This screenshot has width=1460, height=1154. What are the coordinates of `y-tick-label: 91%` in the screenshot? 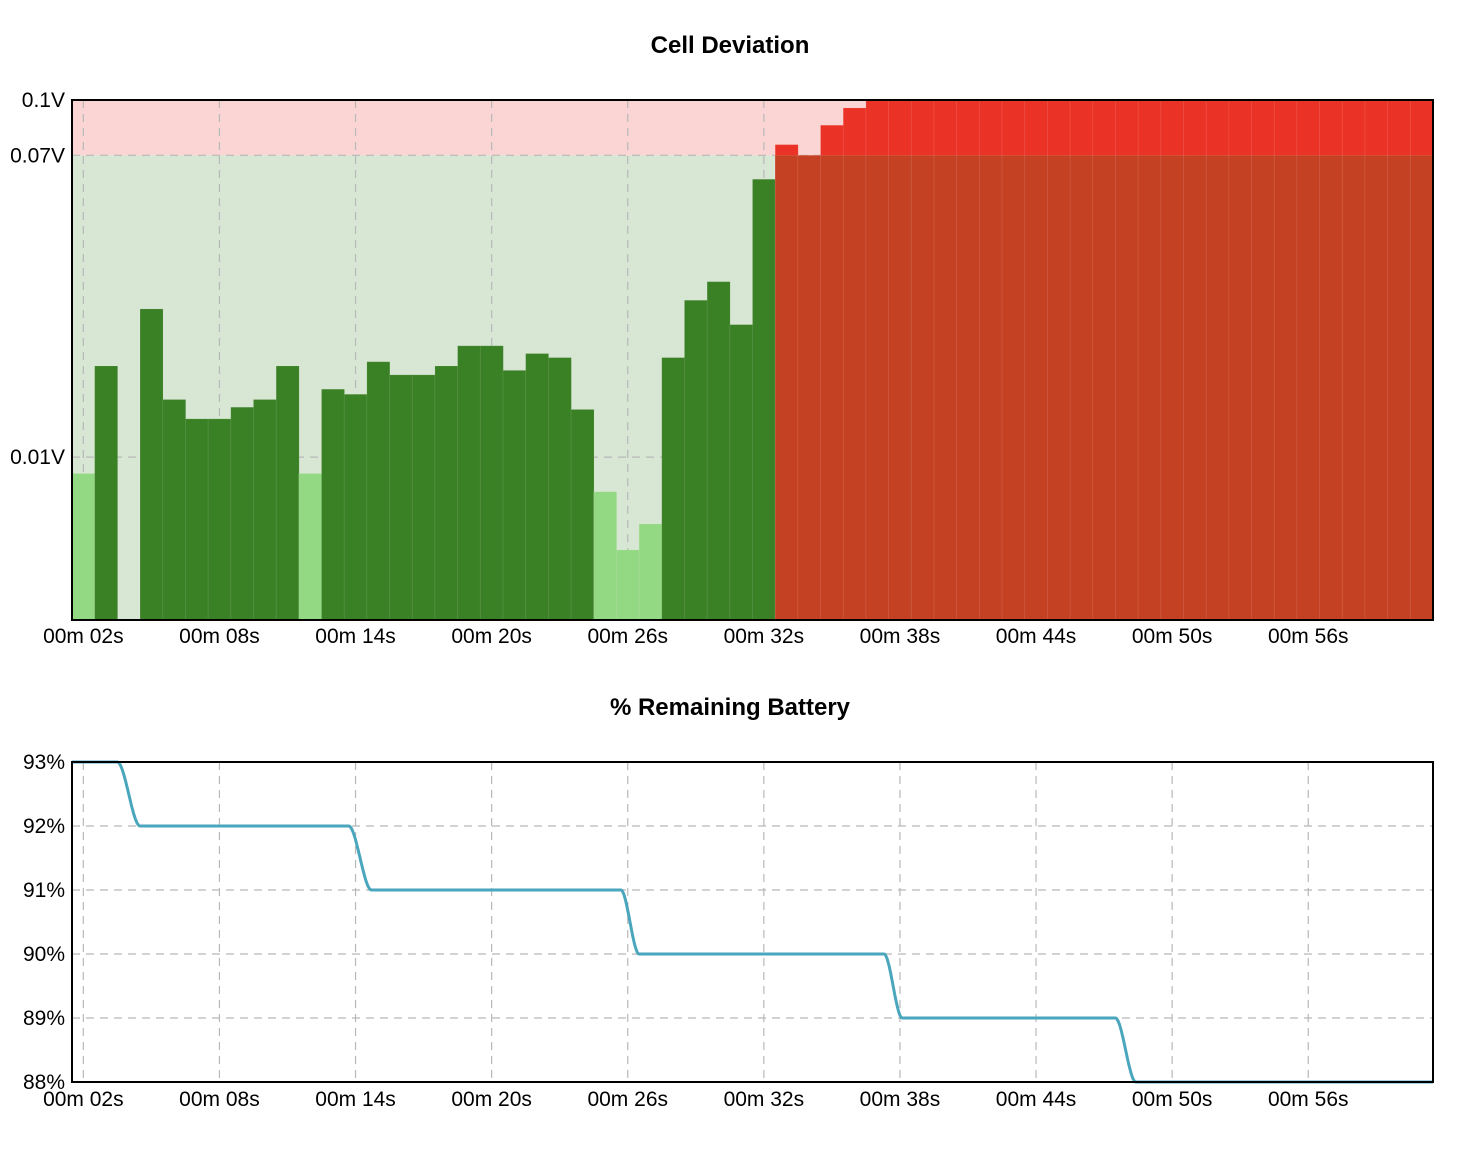 It's located at (44, 890).